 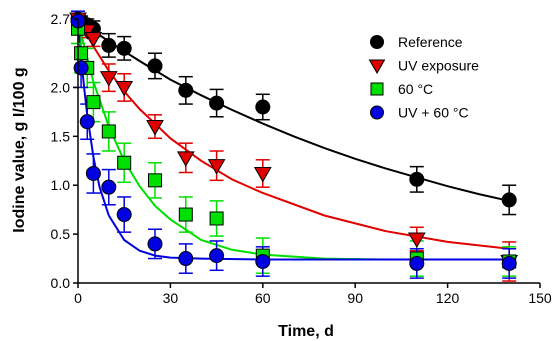 What do you see at coordinates (355, 298) in the screenshot?
I see `x-tick-label: 90` at bounding box center [355, 298].